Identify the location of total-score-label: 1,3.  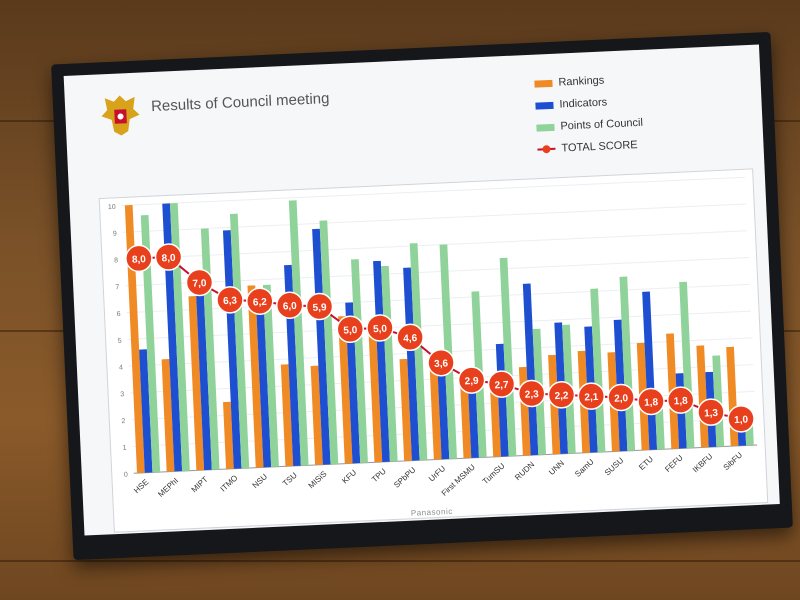
(711, 414).